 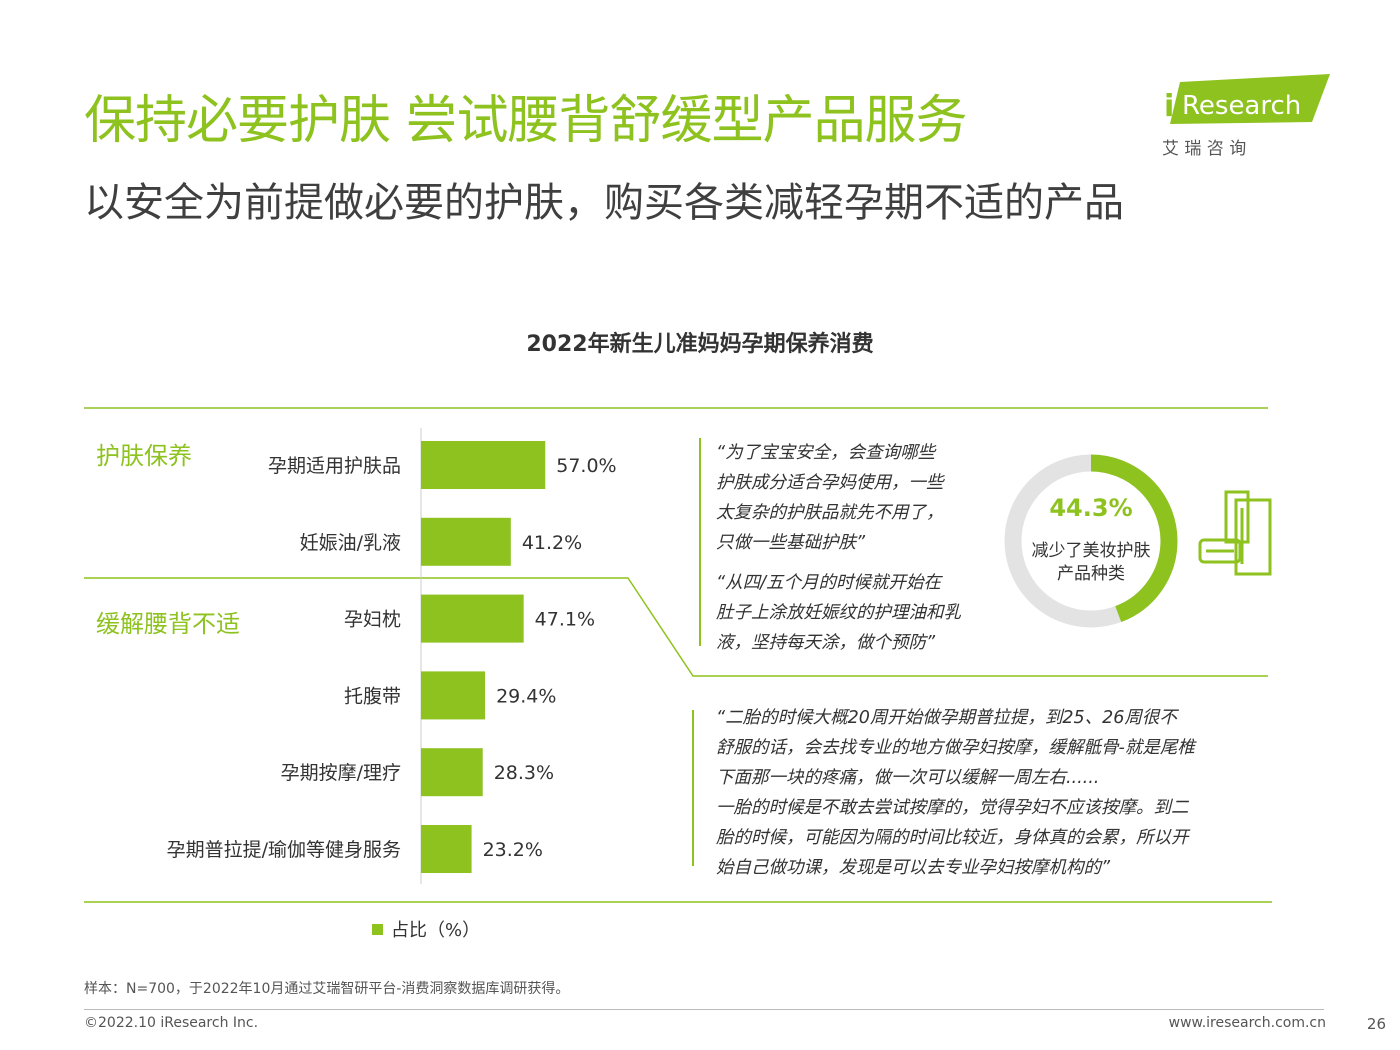 I want to click on donut-label-line: 产品种类, so click(x=1091, y=574).